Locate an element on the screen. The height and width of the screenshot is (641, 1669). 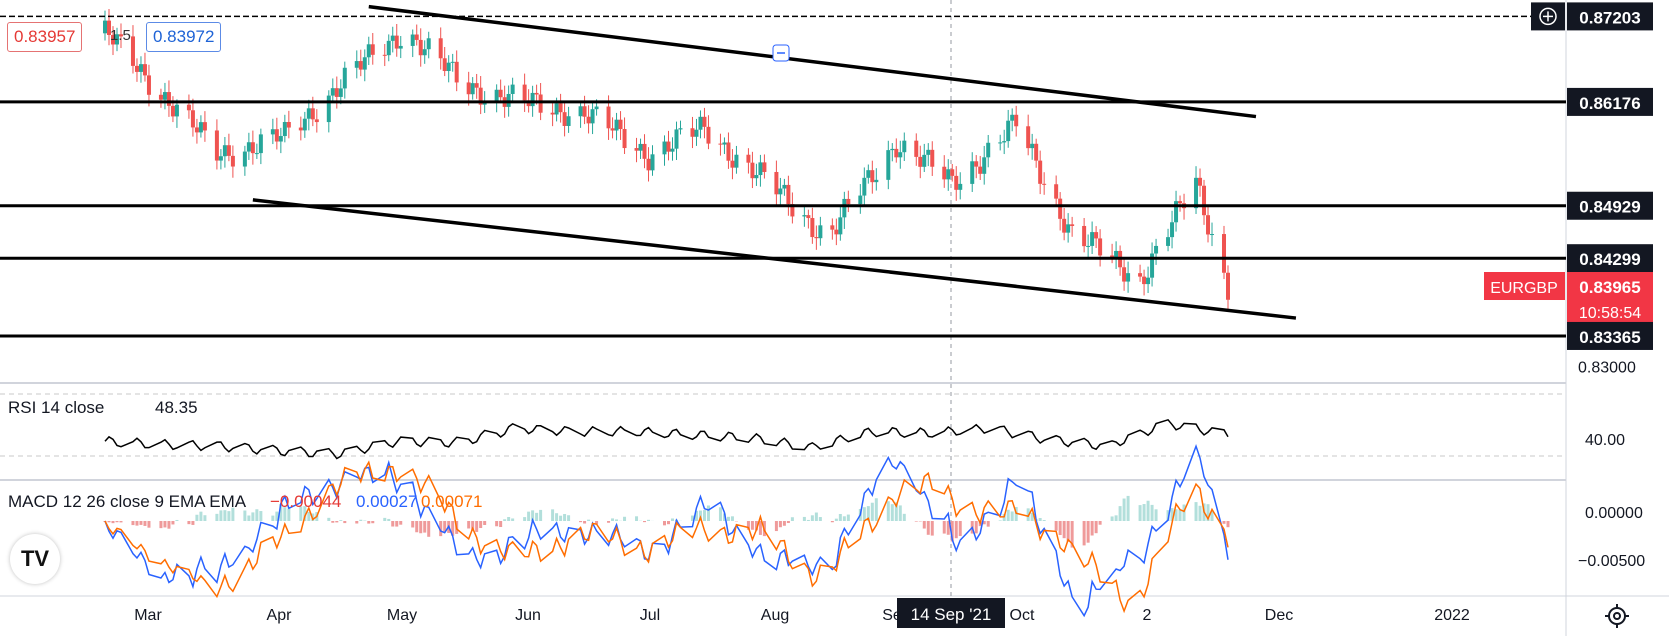
price-level-value: 0.87203 is located at coordinates (1609, 17).